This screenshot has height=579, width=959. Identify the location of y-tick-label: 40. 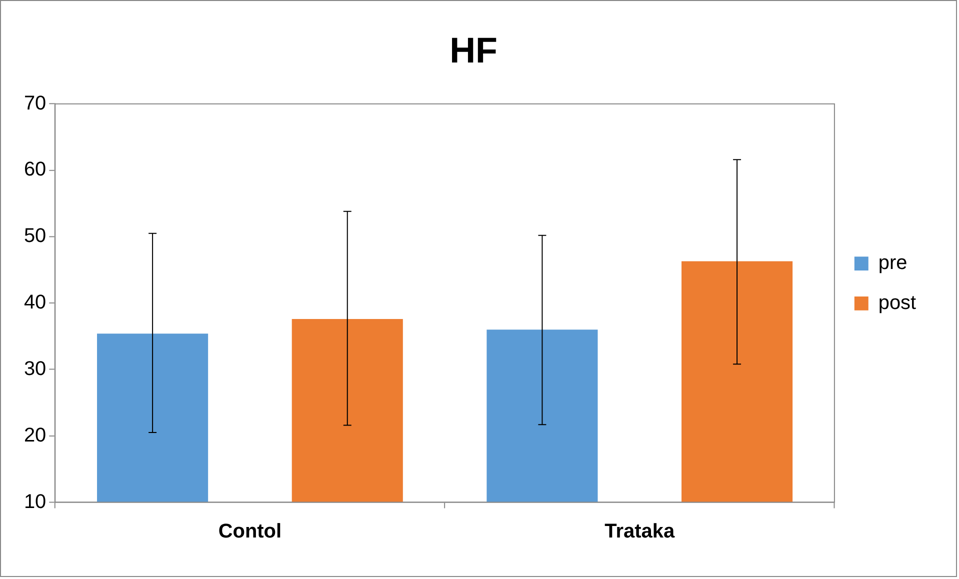
(35, 303).